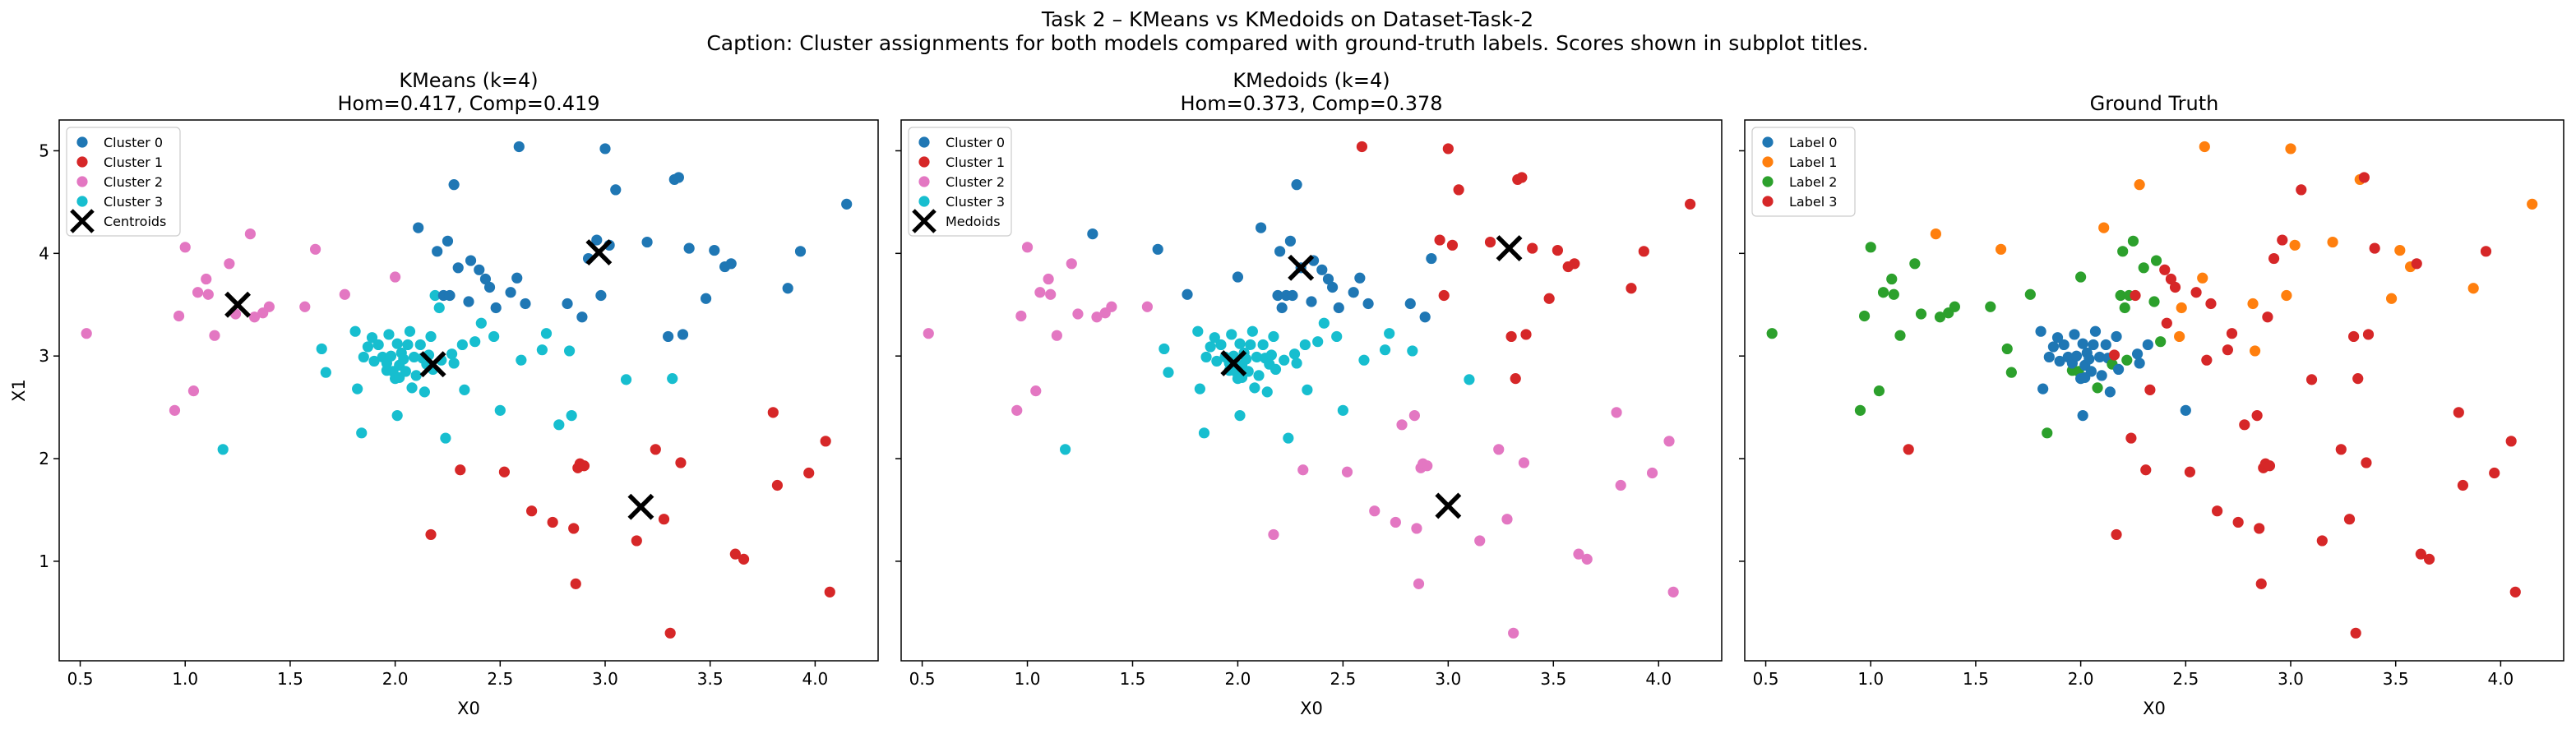 This screenshot has height=729, width=2576. Describe the element at coordinates (432, 364) in the screenshot. I see `center-marker` at that location.